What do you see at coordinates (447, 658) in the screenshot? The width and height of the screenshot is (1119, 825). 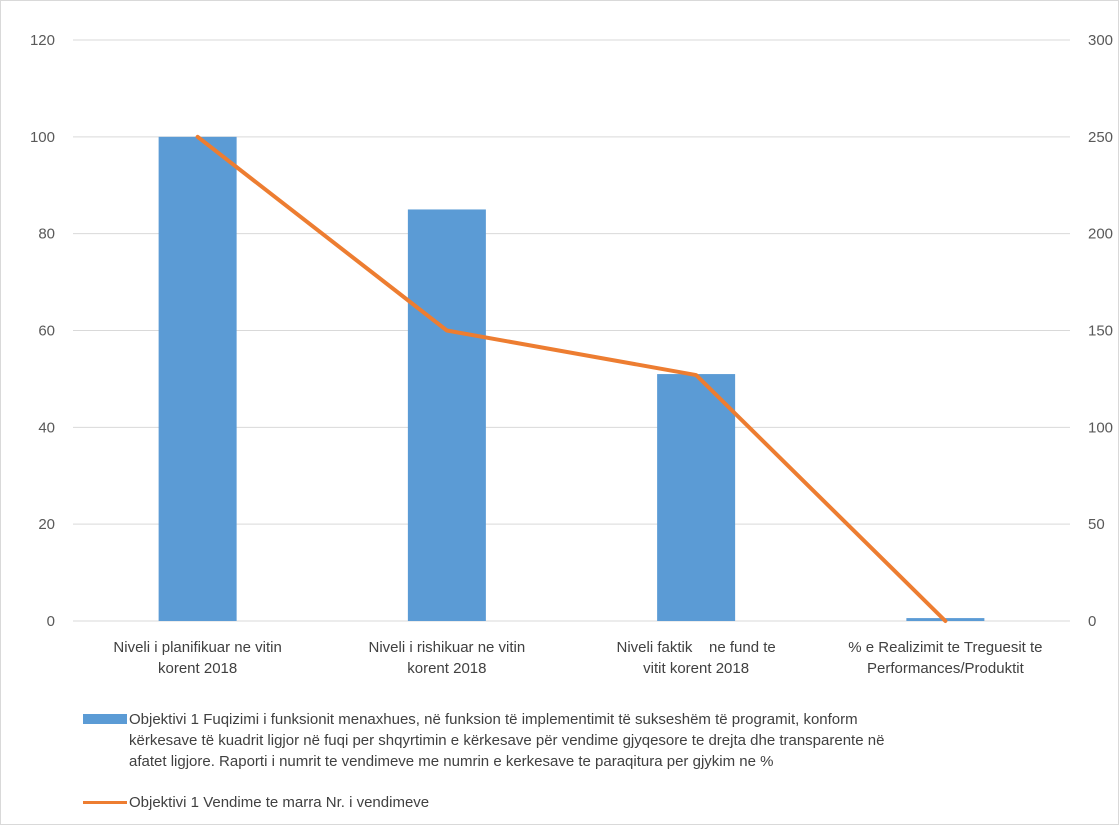 I see `category-label: Niveli i rishikuar ne vitin korent 2018` at bounding box center [447, 658].